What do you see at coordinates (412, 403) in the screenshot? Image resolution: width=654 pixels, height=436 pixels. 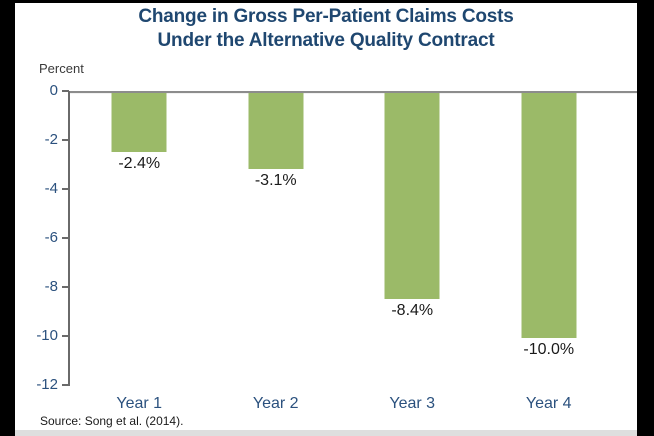 I see `x-axis-label-year-3: Year 3` at bounding box center [412, 403].